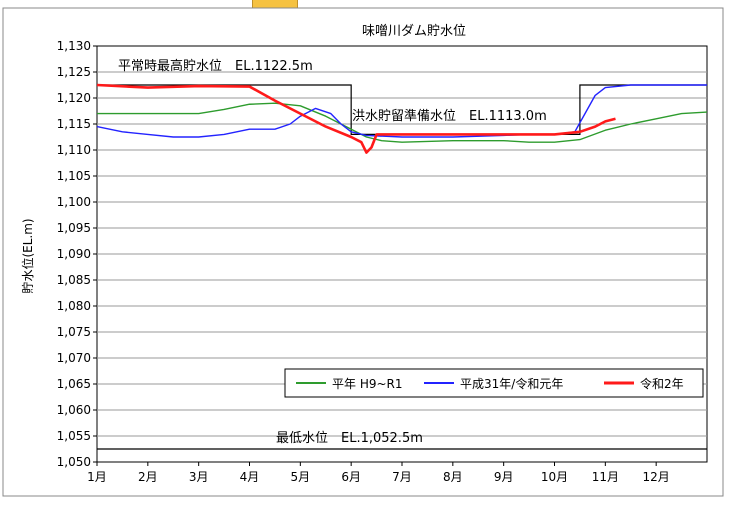  What do you see at coordinates (504, 477) in the screenshot?
I see `x-tick-label: 9月` at bounding box center [504, 477].